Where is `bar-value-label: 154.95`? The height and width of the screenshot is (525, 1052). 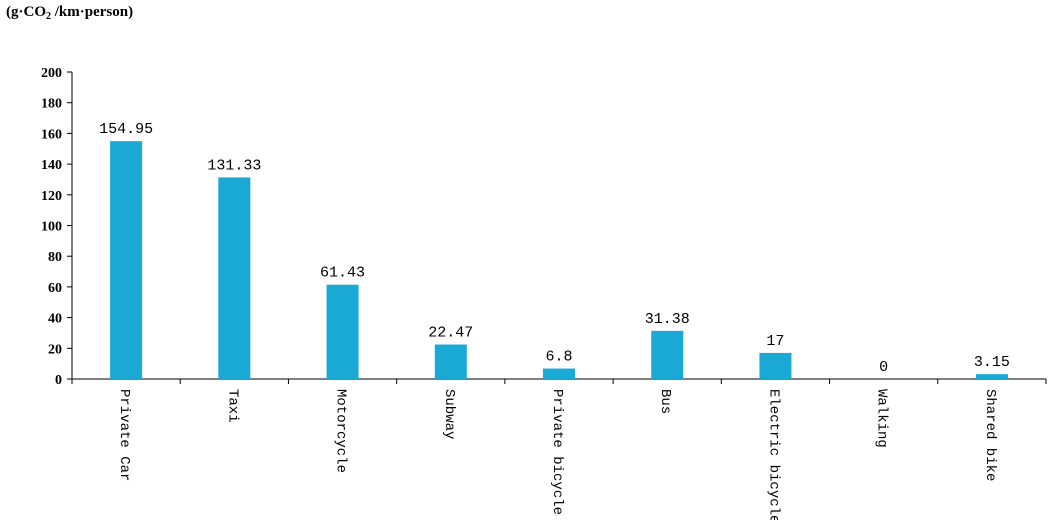 bar-value-label: 154.95 is located at coordinates (126, 129).